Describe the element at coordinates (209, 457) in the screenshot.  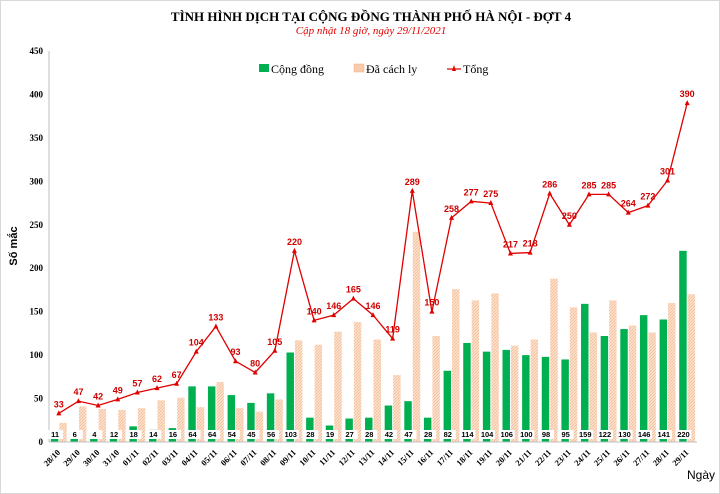
I see `x-tick-label: 05/11` at that location.